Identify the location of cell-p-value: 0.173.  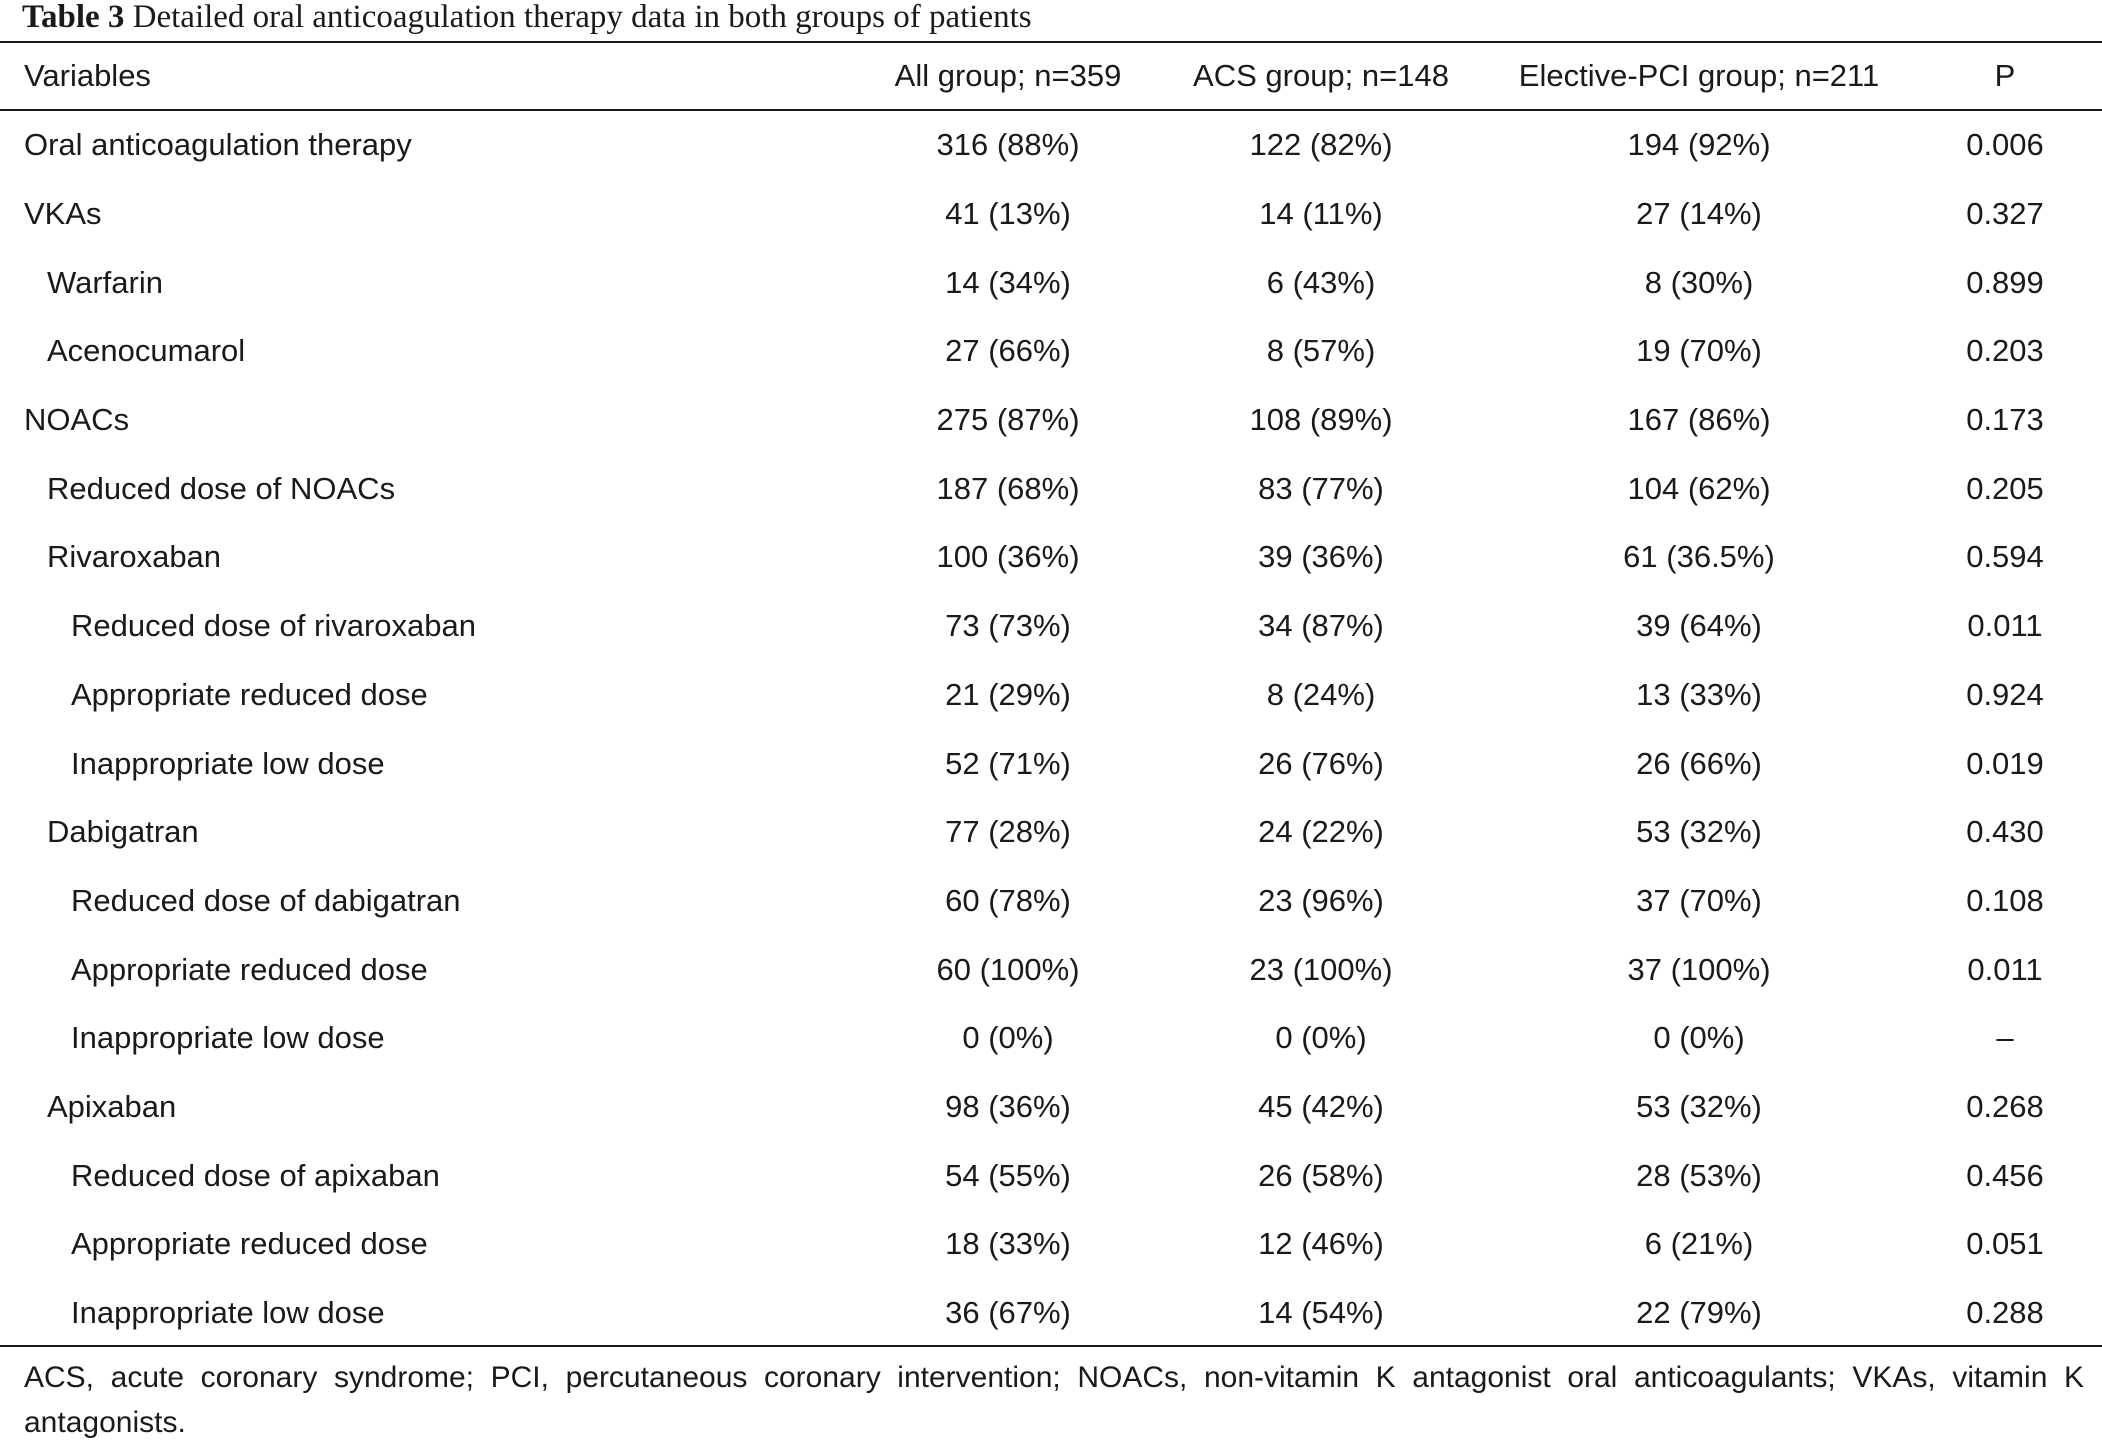
(2005, 420).